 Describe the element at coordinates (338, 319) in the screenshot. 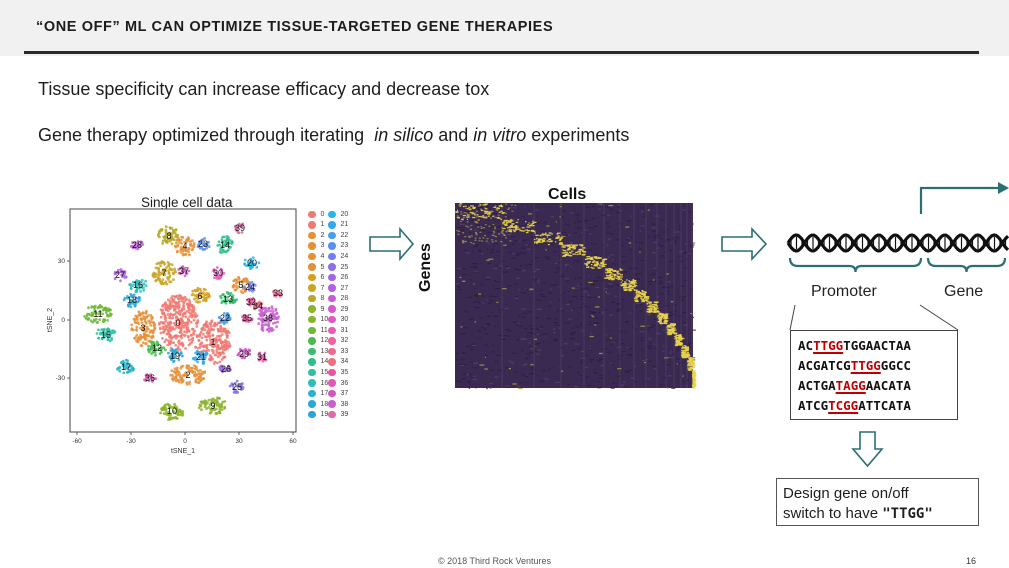

I see `tsne-legend-item: 30` at that location.